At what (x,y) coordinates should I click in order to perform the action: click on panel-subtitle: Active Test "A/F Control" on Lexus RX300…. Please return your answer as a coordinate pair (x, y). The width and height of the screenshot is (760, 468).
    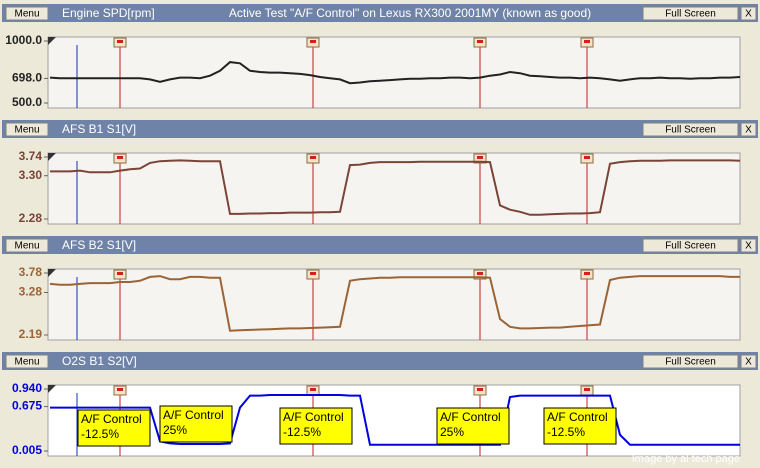
    Looking at the image, I should click on (410, 13).